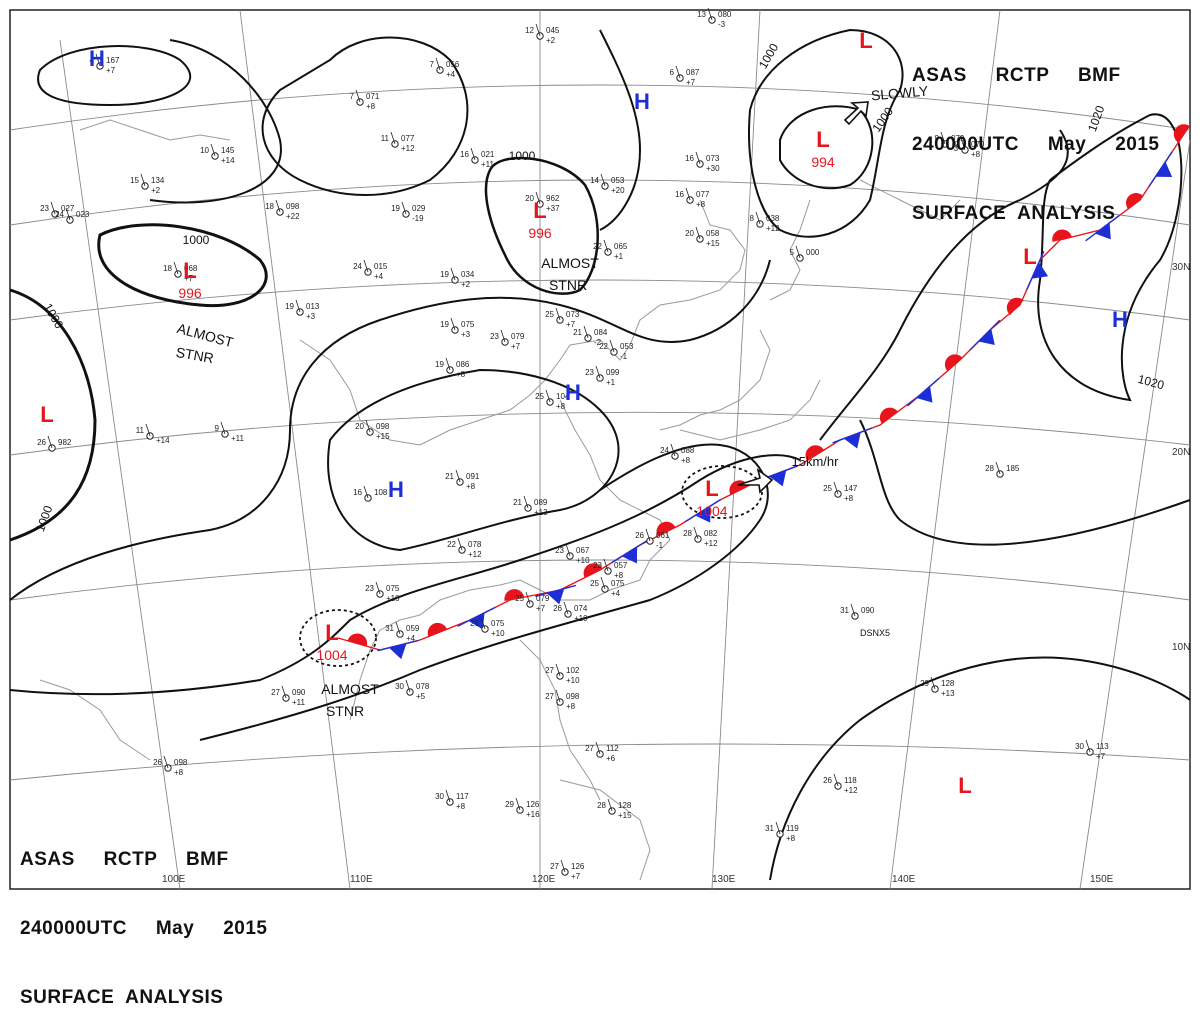 The image size is (1200, 1032). I want to click on station-plot: 23 075+10, so click(382, 592).